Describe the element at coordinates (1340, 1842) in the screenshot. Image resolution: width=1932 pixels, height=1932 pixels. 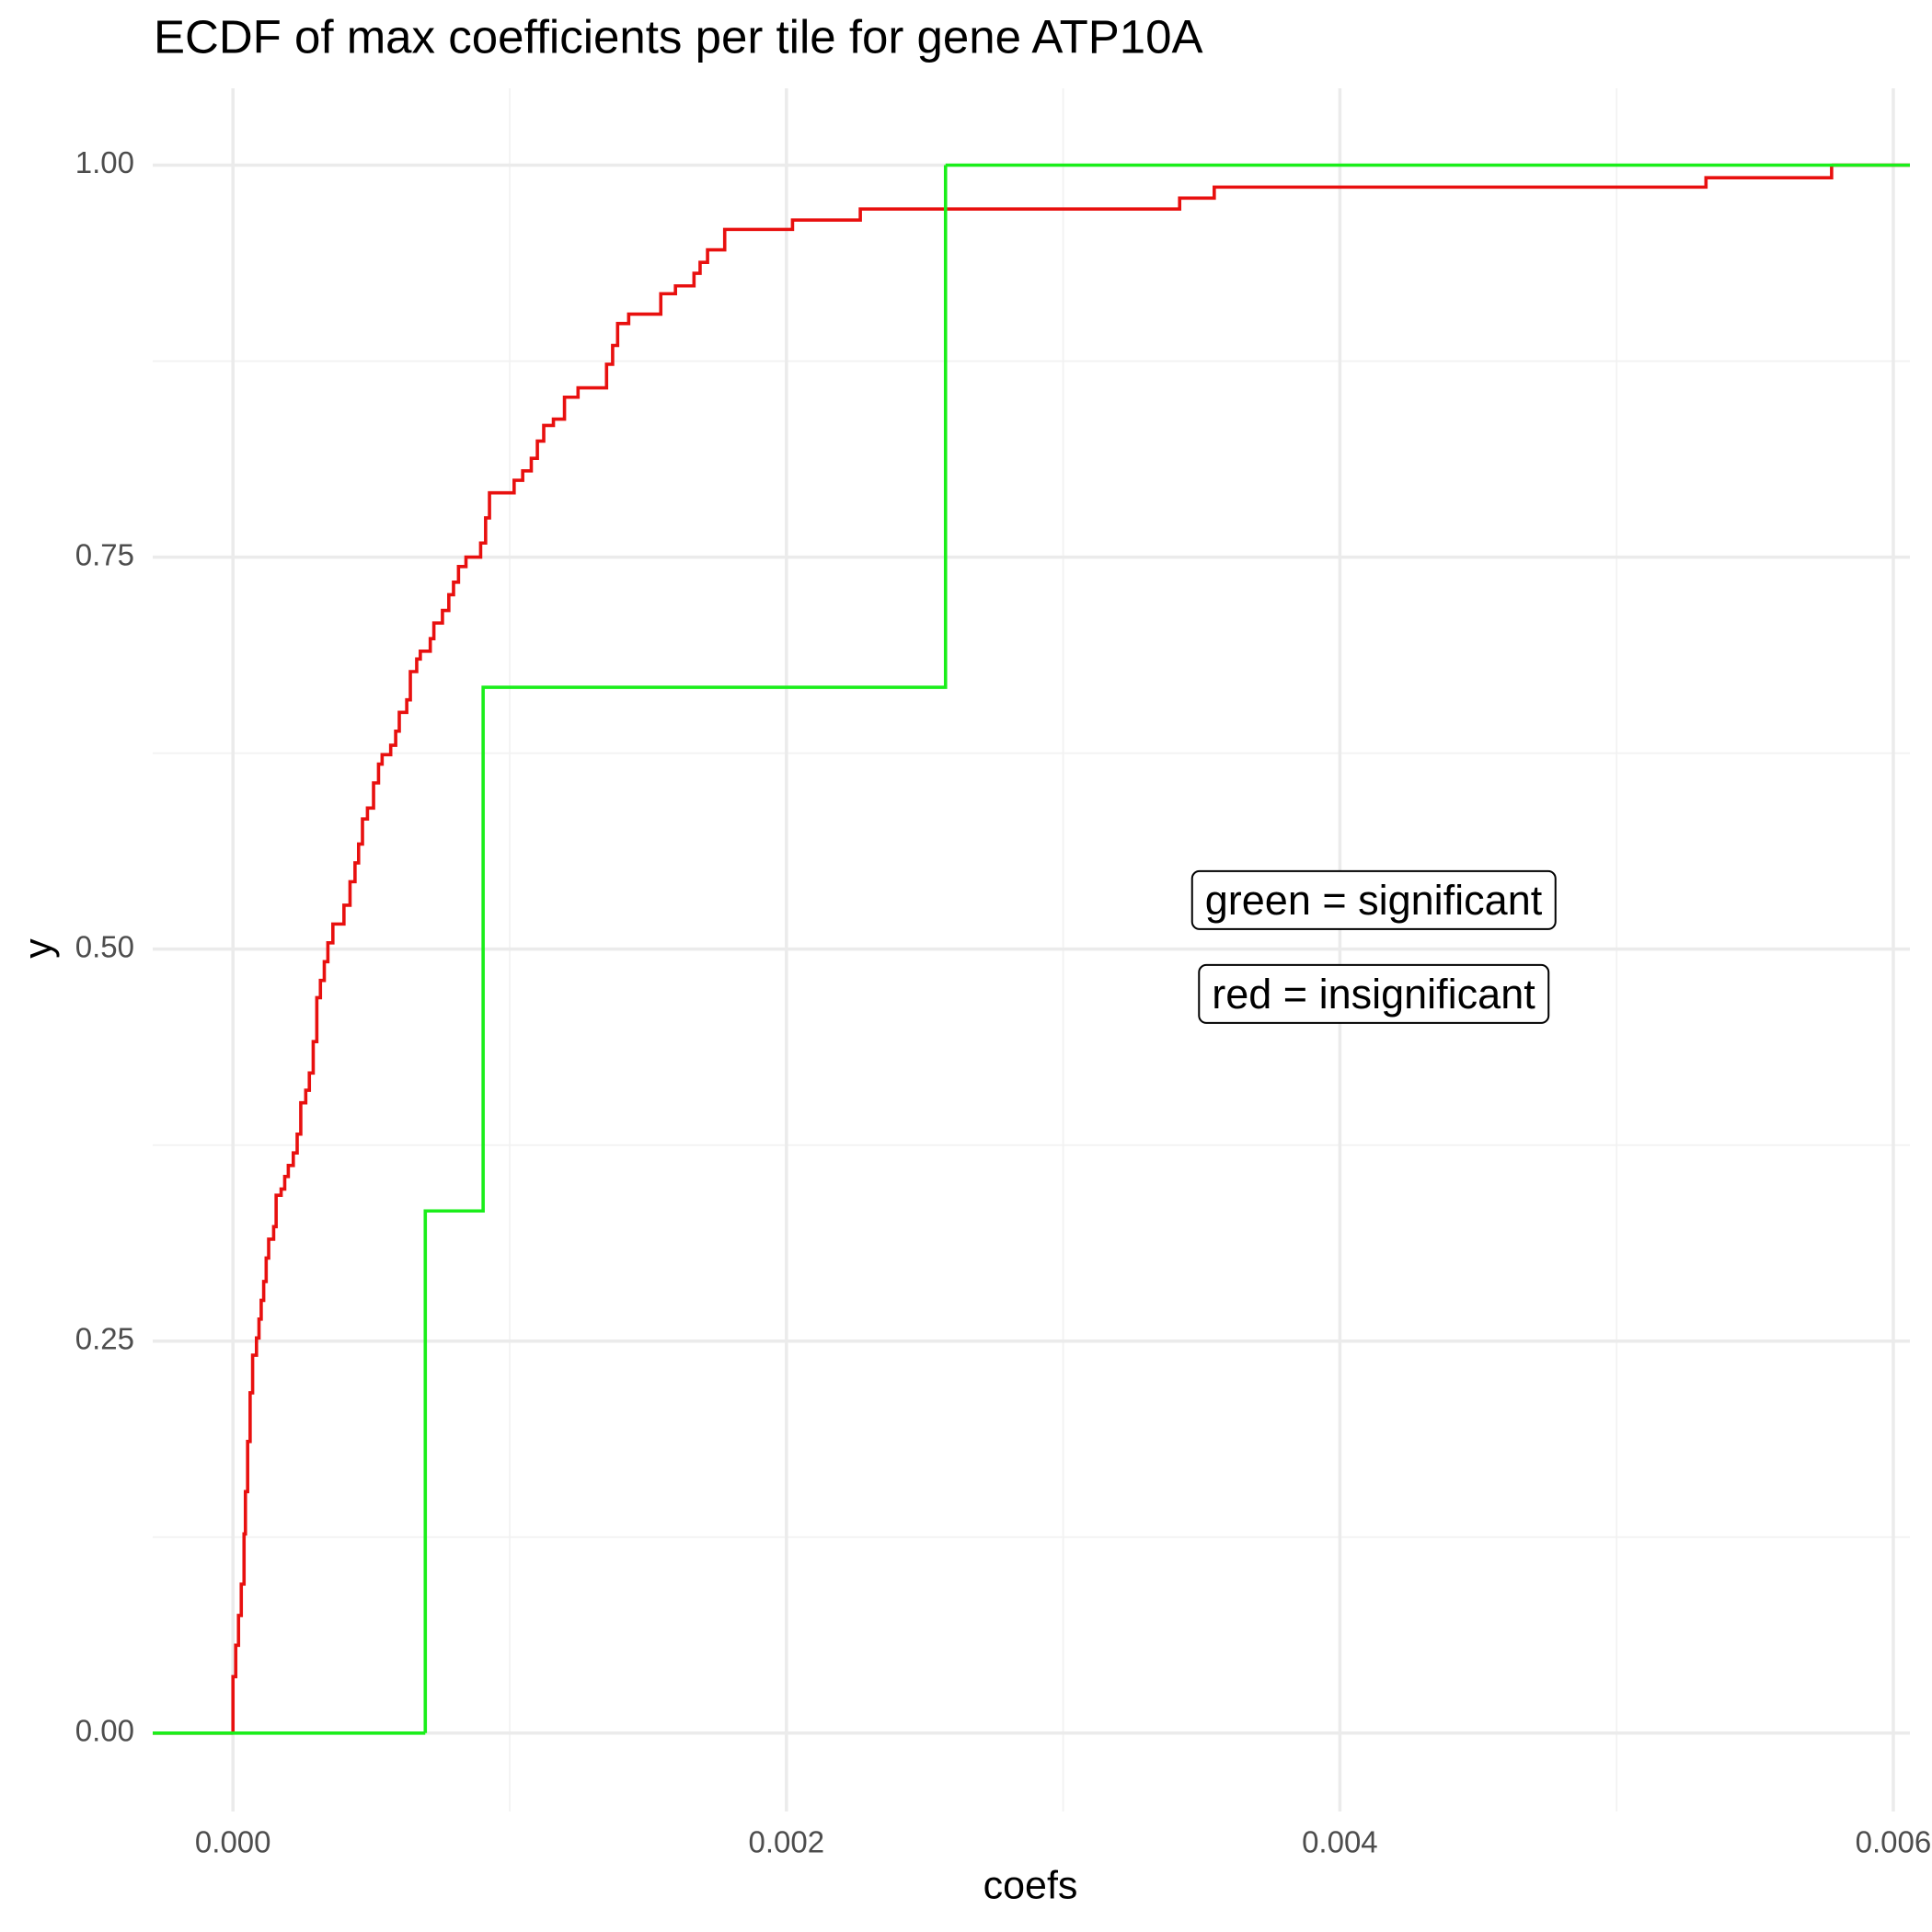
I see `x-tick-label: 0.004` at that location.